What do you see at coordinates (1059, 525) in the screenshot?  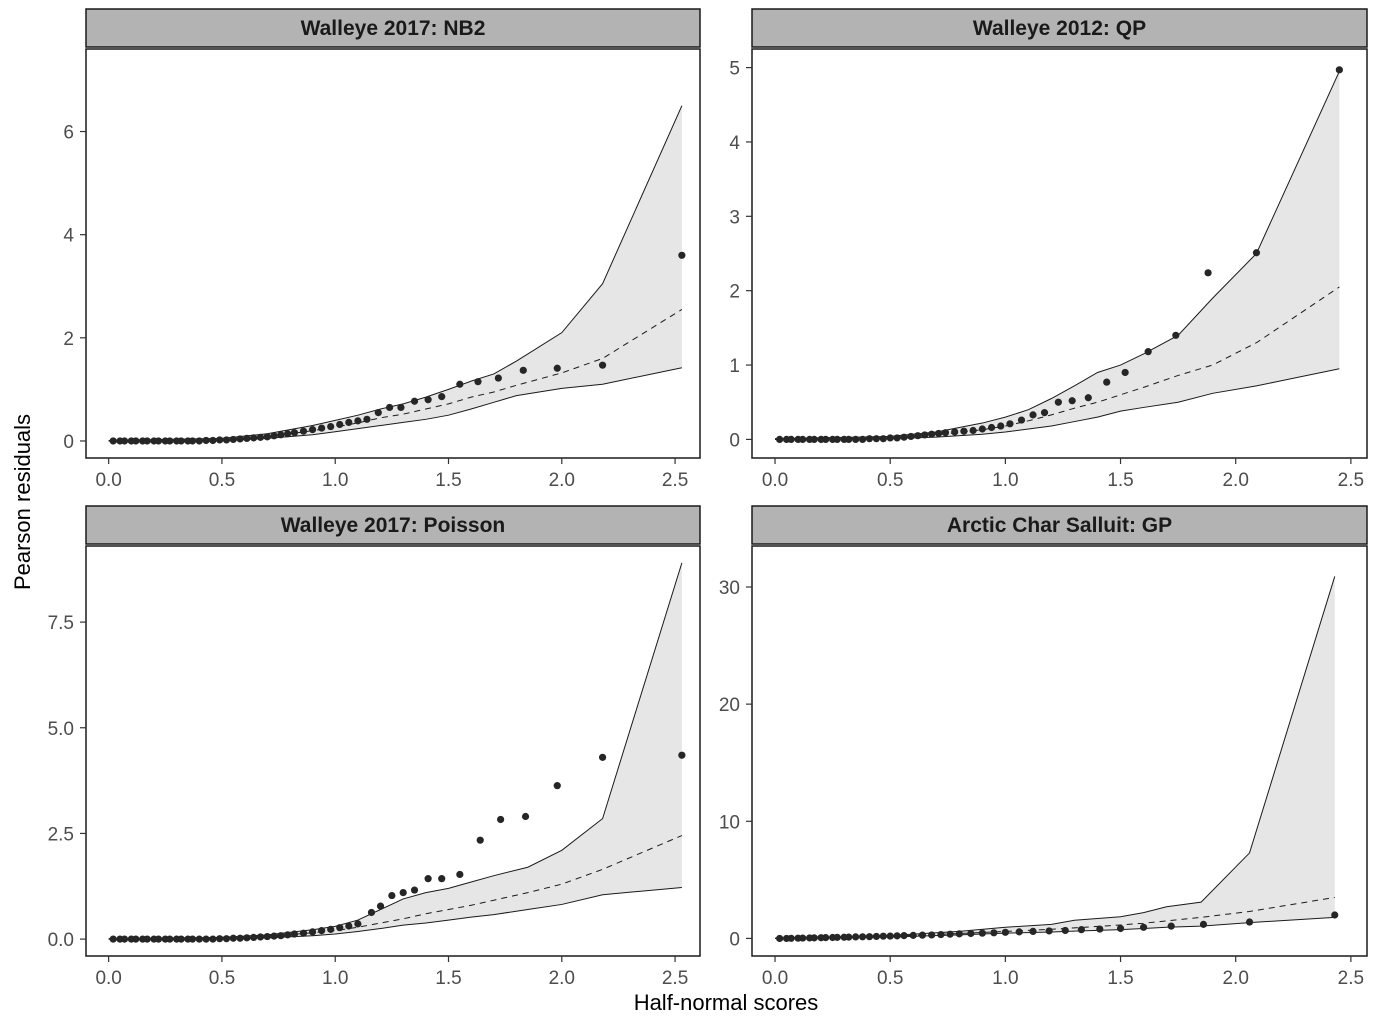 I see `panel-title: Arctic Char Salluit: GP` at bounding box center [1059, 525].